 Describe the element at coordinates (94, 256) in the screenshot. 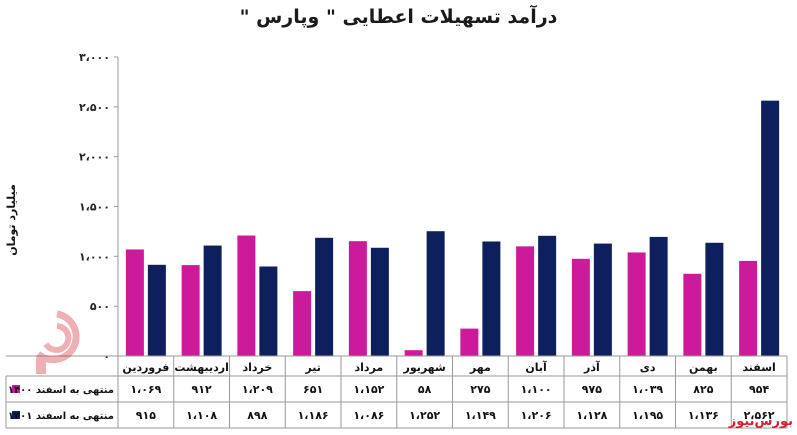

I see `y-tick-label: ۱،۰۰۰` at that location.